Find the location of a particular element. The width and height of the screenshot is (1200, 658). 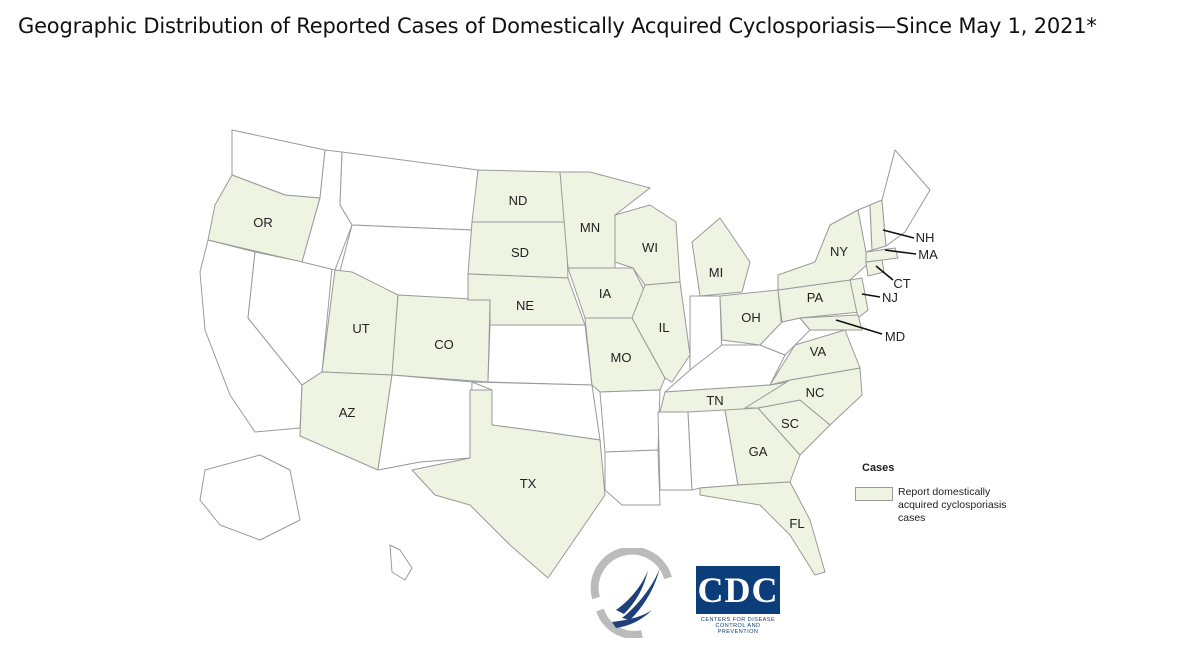

label-UT: UT is located at coordinates (360, 328).